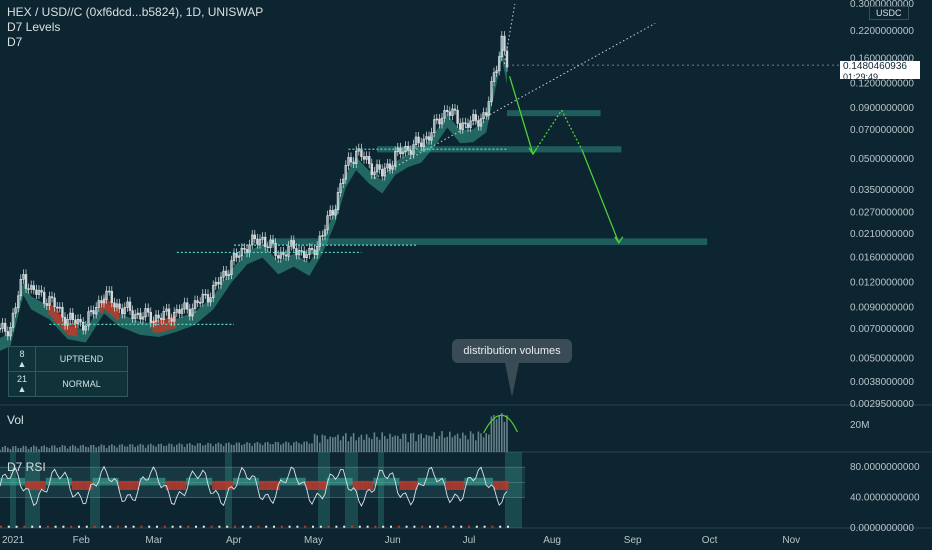 The height and width of the screenshot is (550, 932). Describe the element at coordinates (15, 42) in the screenshot. I see `indicator-d7: D7` at that location.